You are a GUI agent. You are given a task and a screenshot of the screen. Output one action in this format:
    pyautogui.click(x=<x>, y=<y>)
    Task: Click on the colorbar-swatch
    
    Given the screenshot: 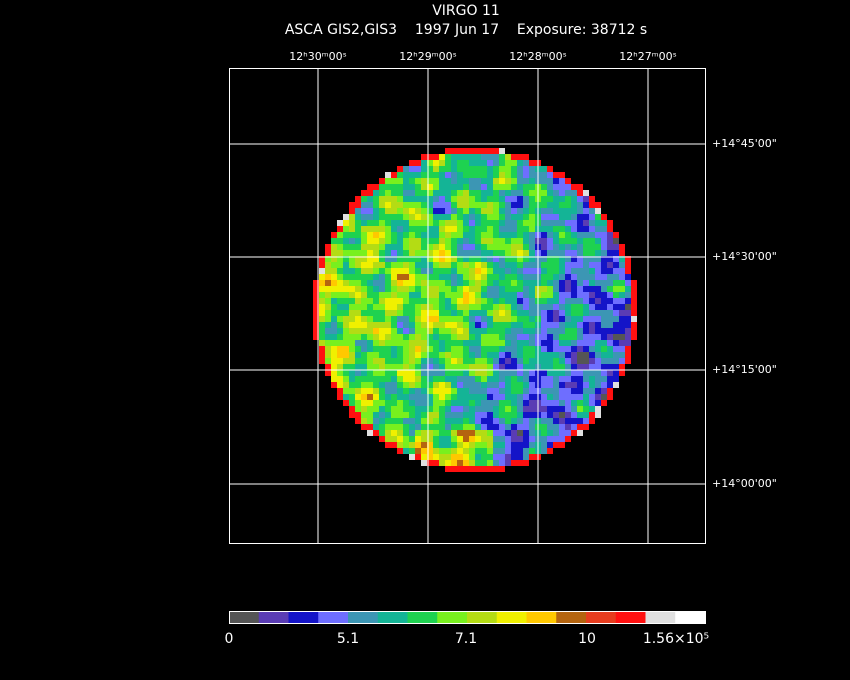 What is the action you would take?
    pyautogui.click(x=660, y=617)
    